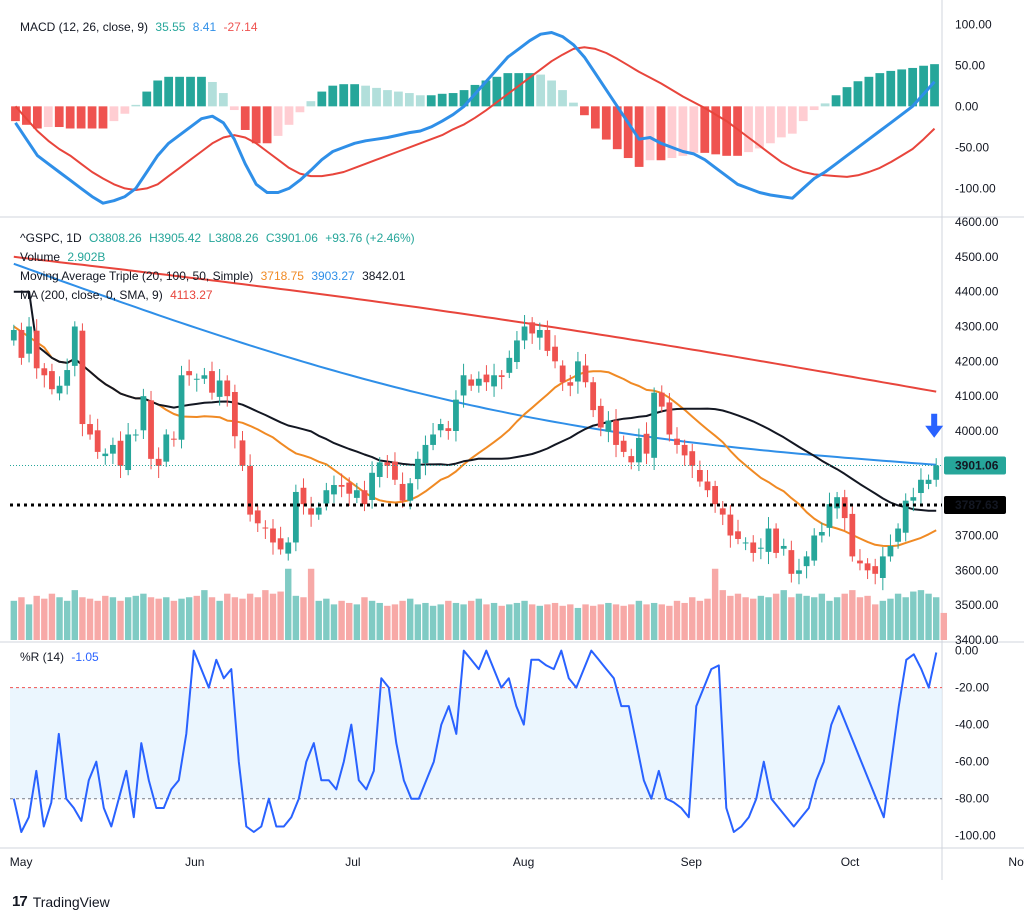 The image size is (1024, 918). I want to click on wr-legend: %R (14) -1.05, so click(61, 657).